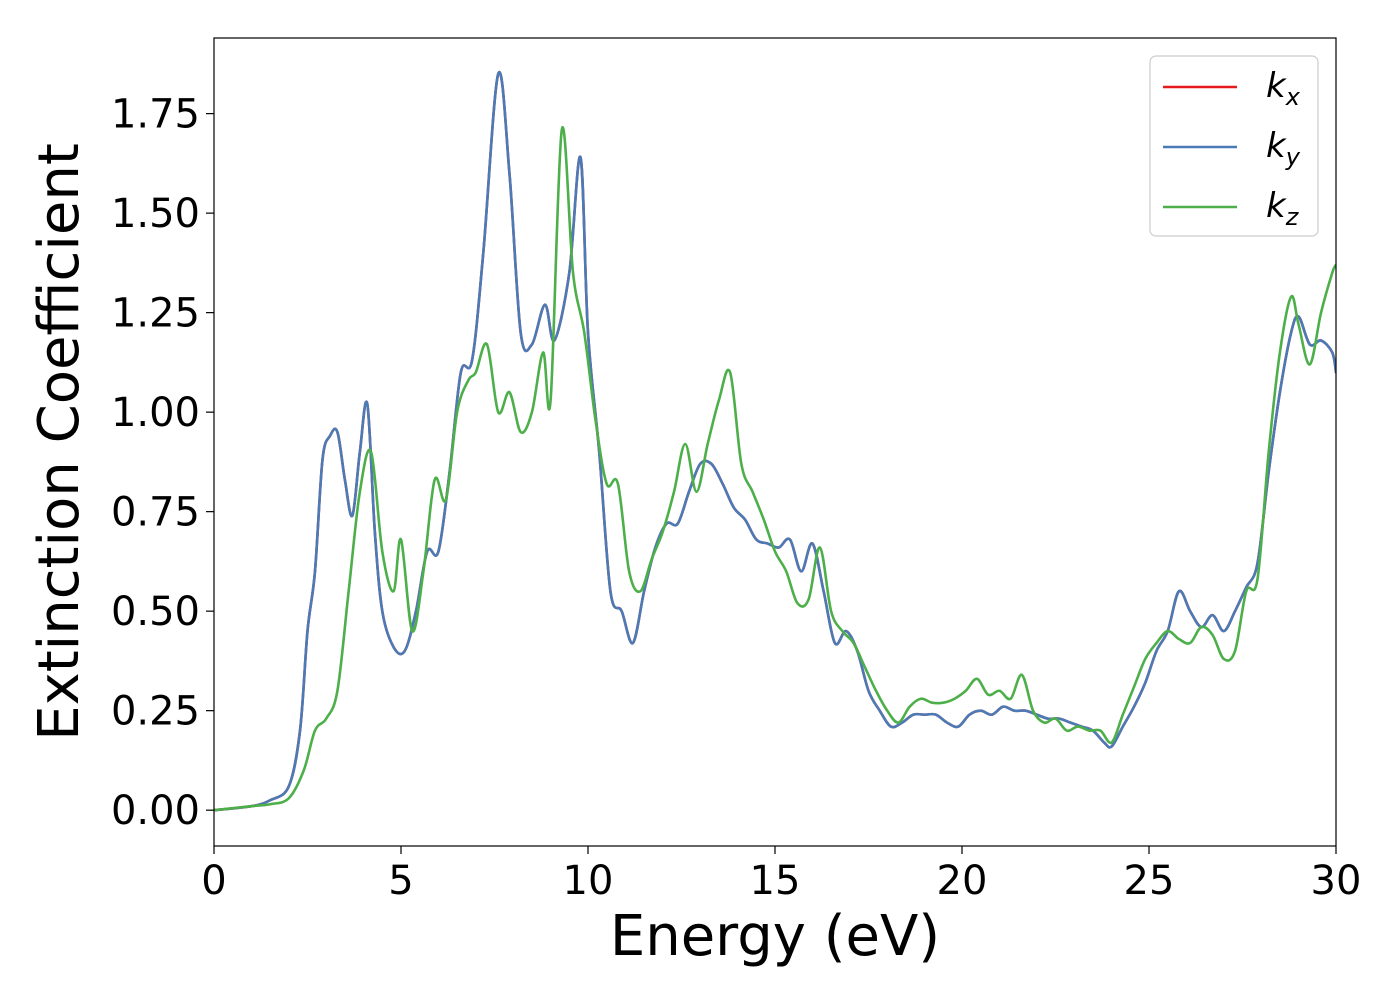 The image size is (1400, 1000). What do you see at coordinates (162, 463) in the screenshot?
I see `y-axis: 0.00 0.25 0.50 0.75 1.00 1.25 1.50 1.75` at bounding box center [162, 463].